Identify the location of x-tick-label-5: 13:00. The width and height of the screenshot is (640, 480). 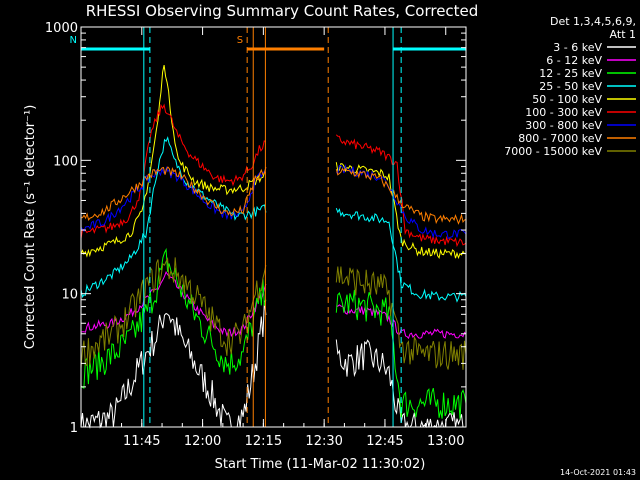
(445, 441).